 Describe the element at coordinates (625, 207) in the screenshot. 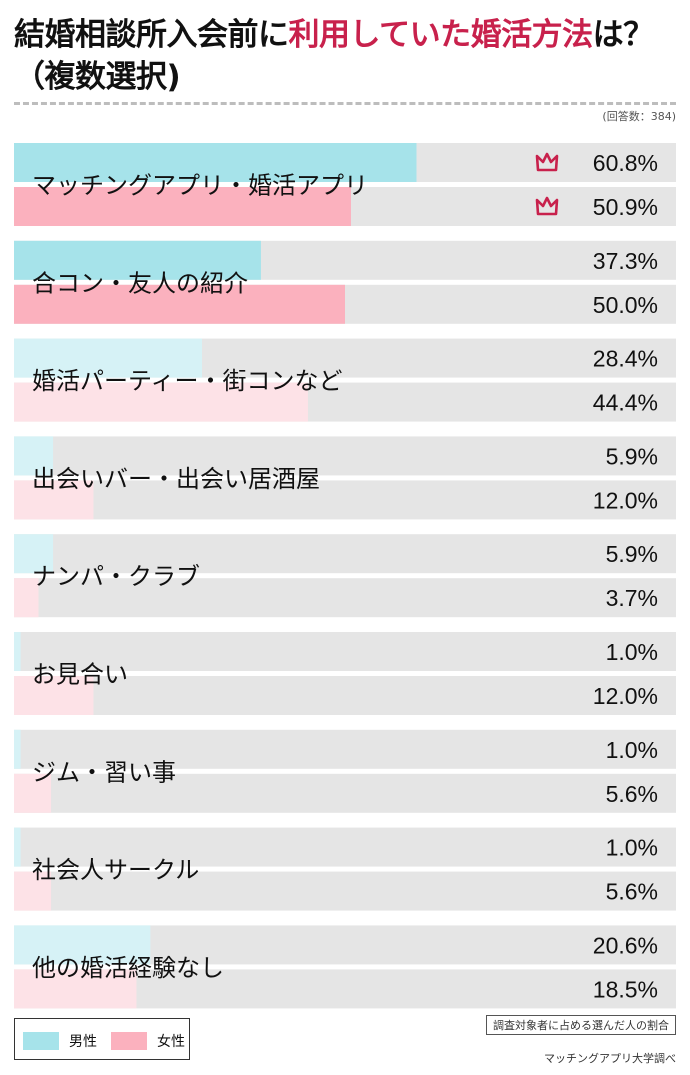

I see `value-label-female: 50.9%` at that location.